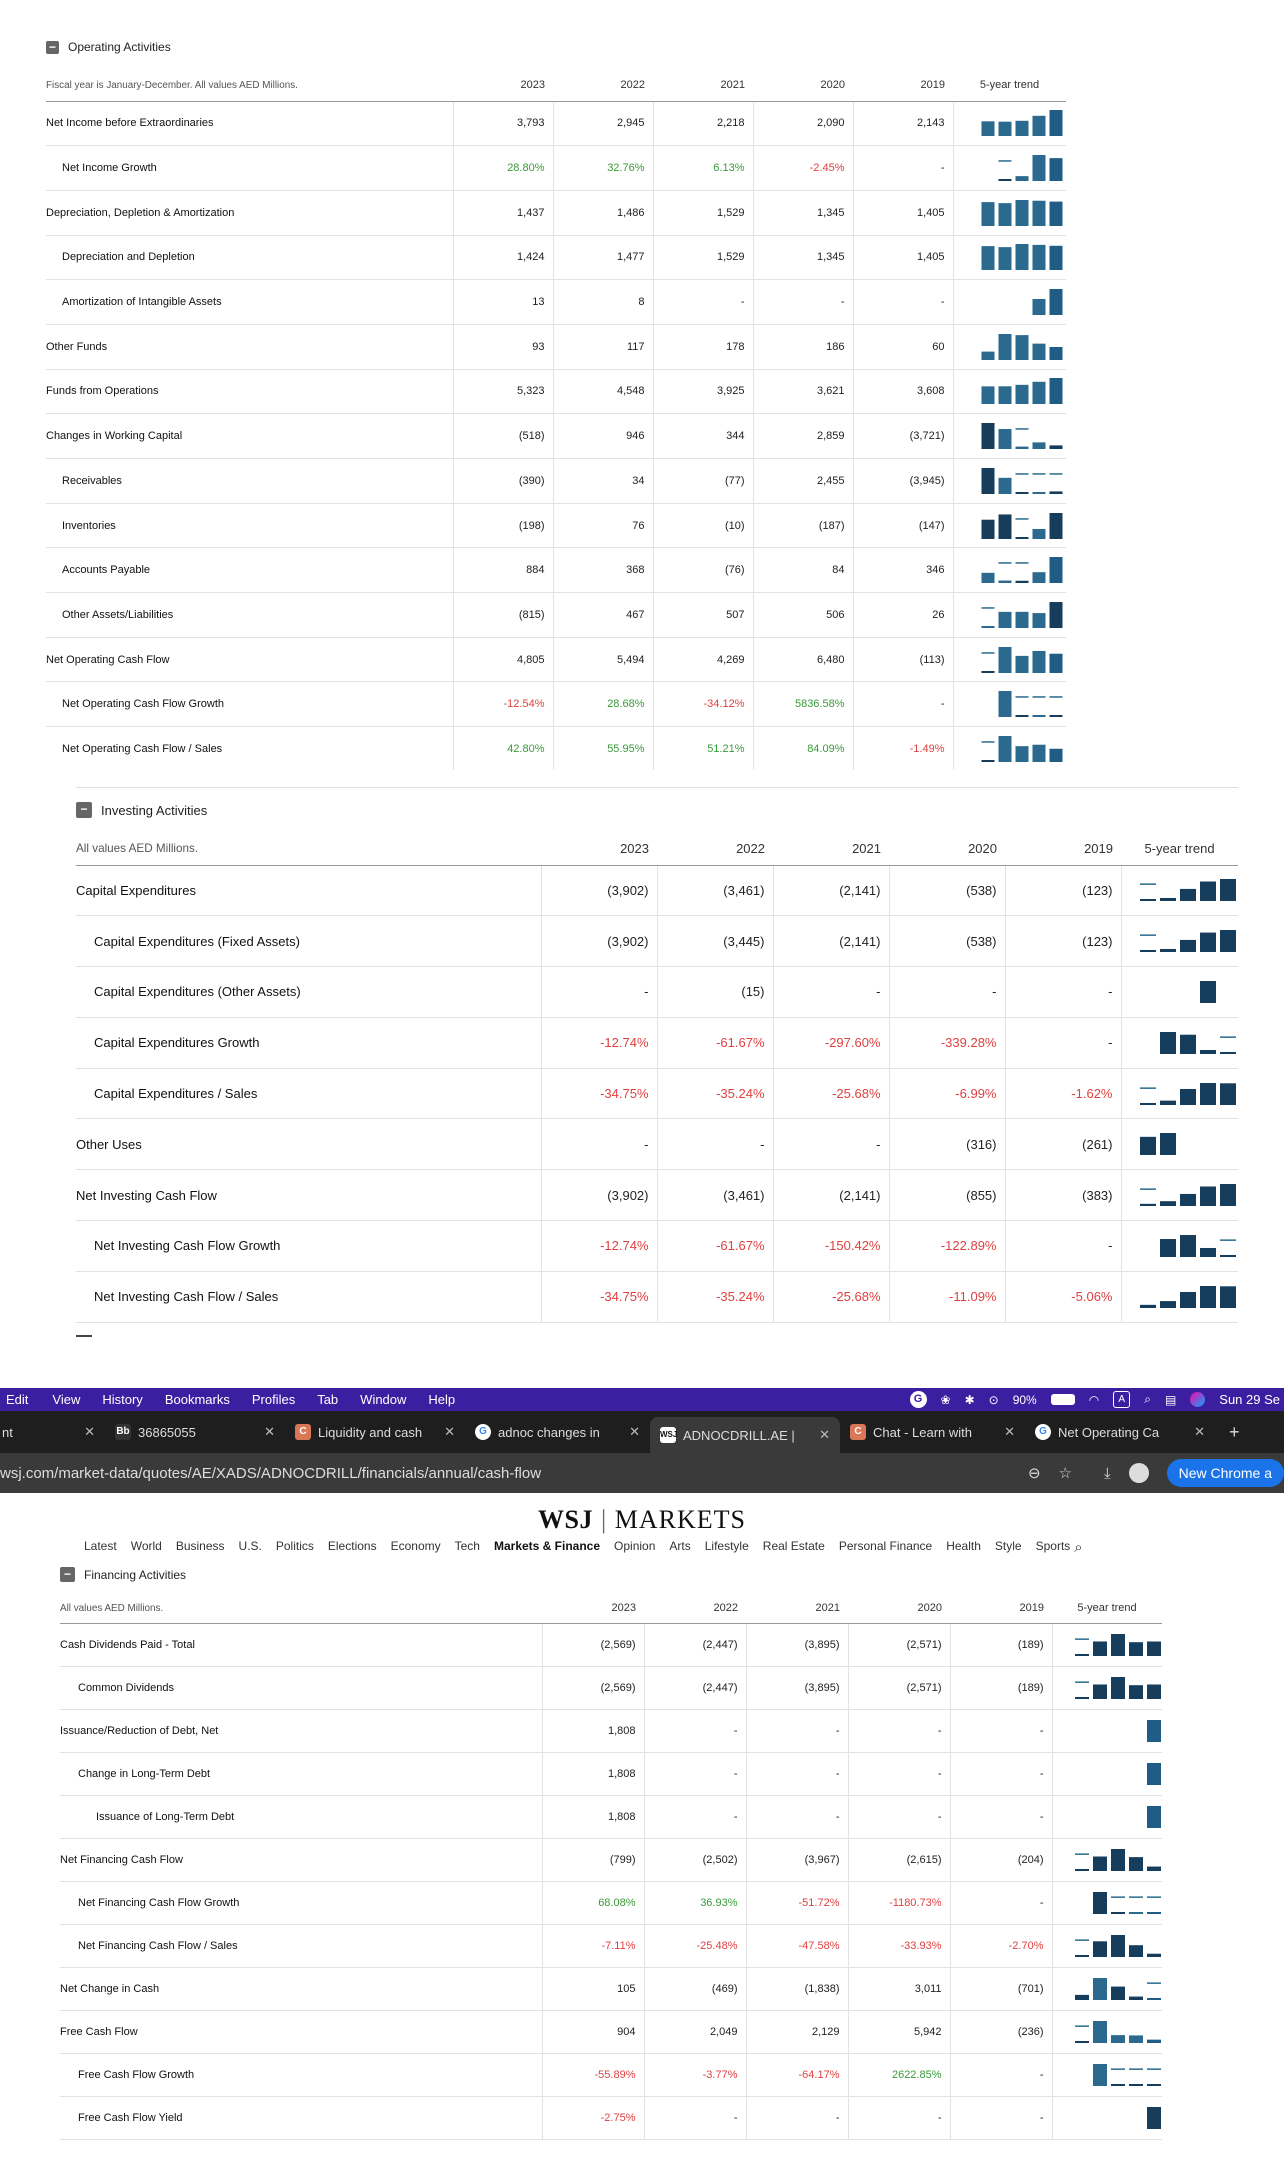 The height and width of the screenshot is (2182, 1284). I want to click on google-icon: G, so click(918, 1399).